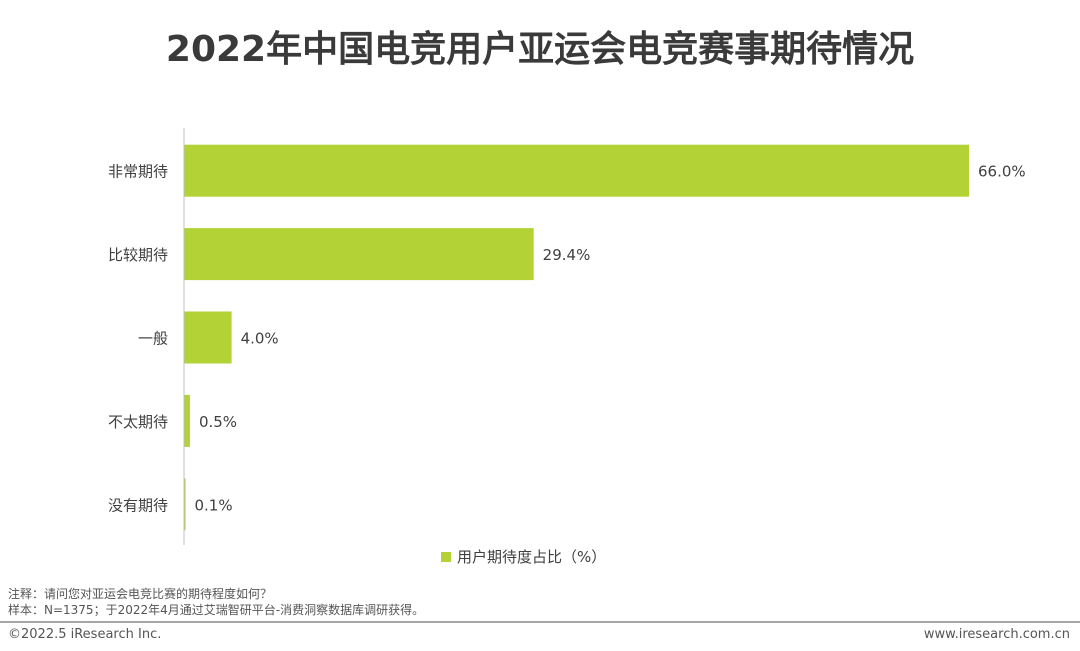  Describe the element at coordinates (446, 556) in the screenshot. I see `legend-swatch` at that location.